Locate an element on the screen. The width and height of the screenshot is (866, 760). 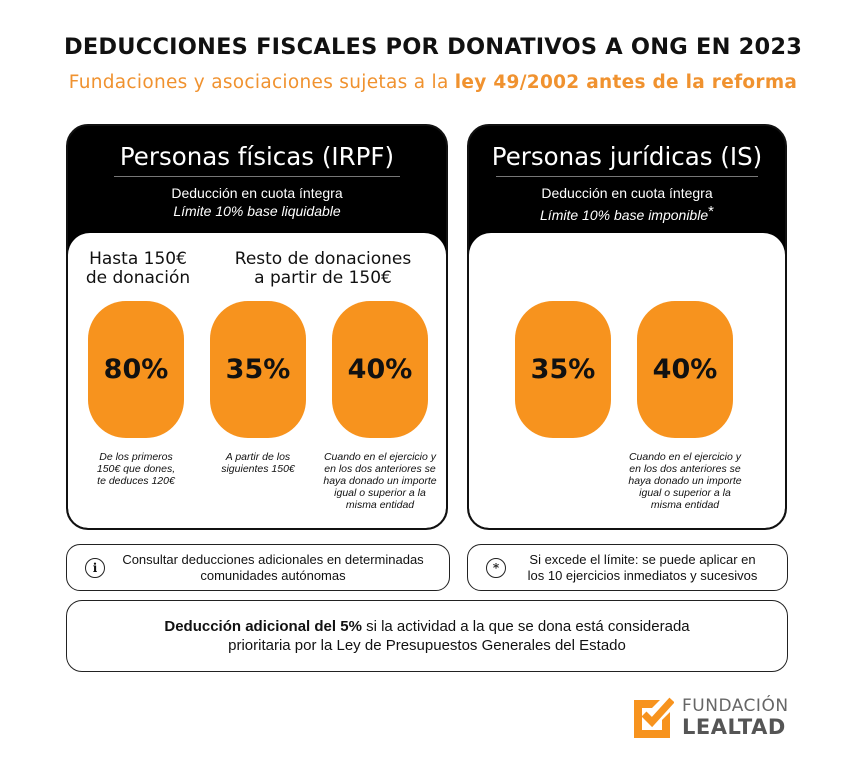
checkmark-logo-icon is located at coordinates (654, 717).